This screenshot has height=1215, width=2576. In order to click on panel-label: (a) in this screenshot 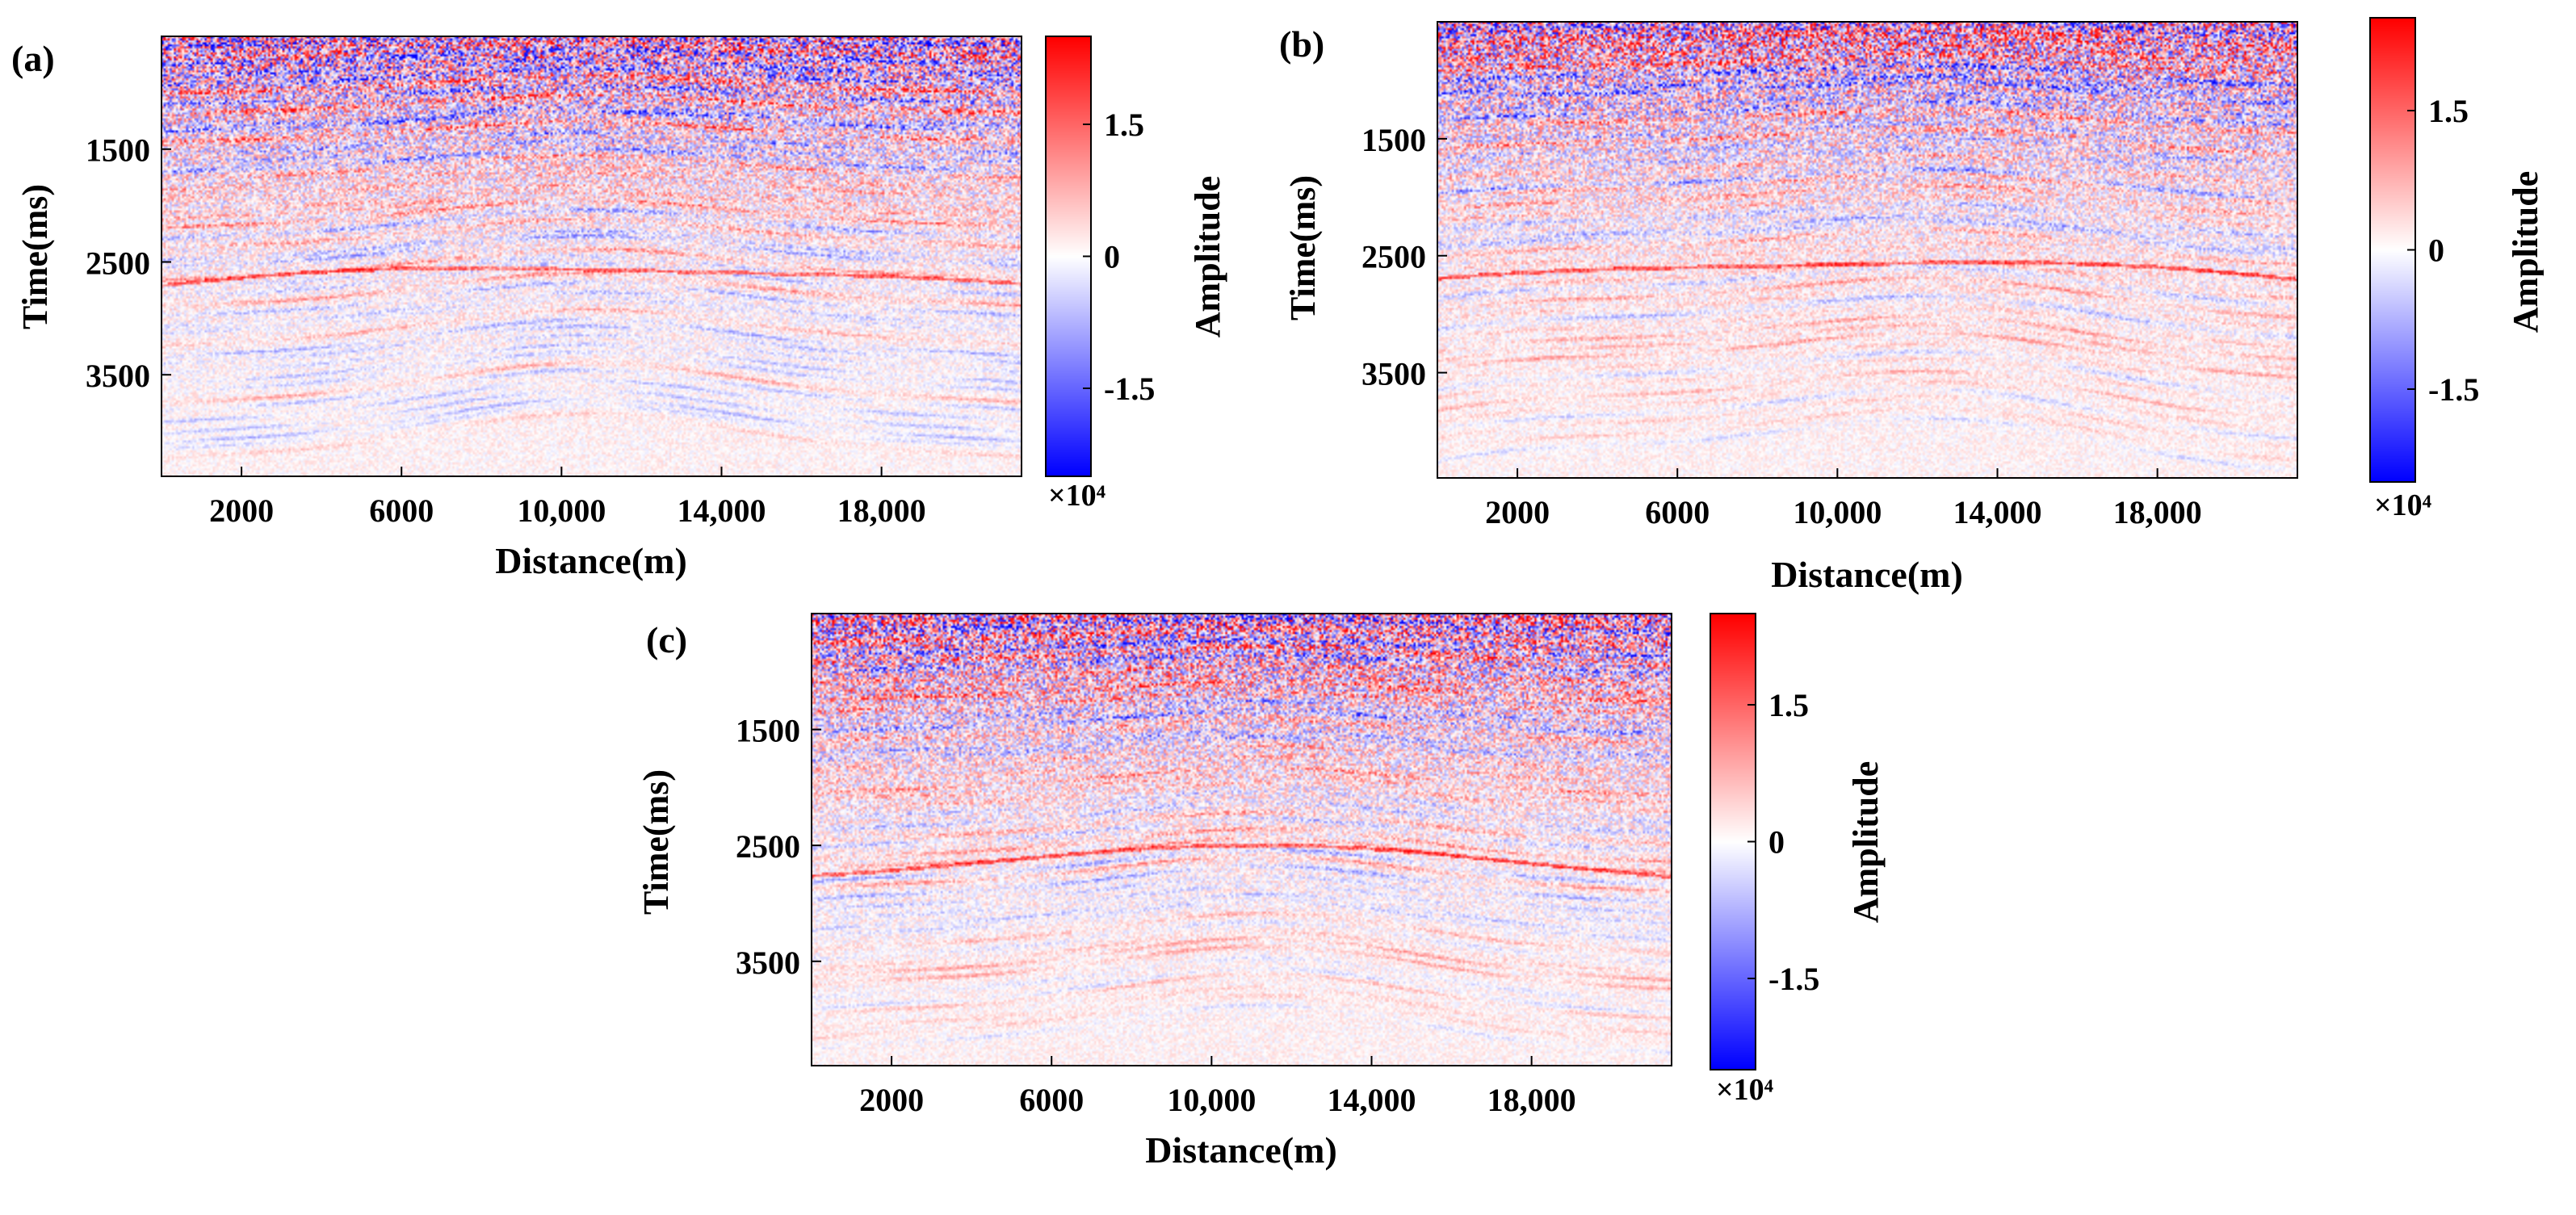, I will do `click(33, 58)`.